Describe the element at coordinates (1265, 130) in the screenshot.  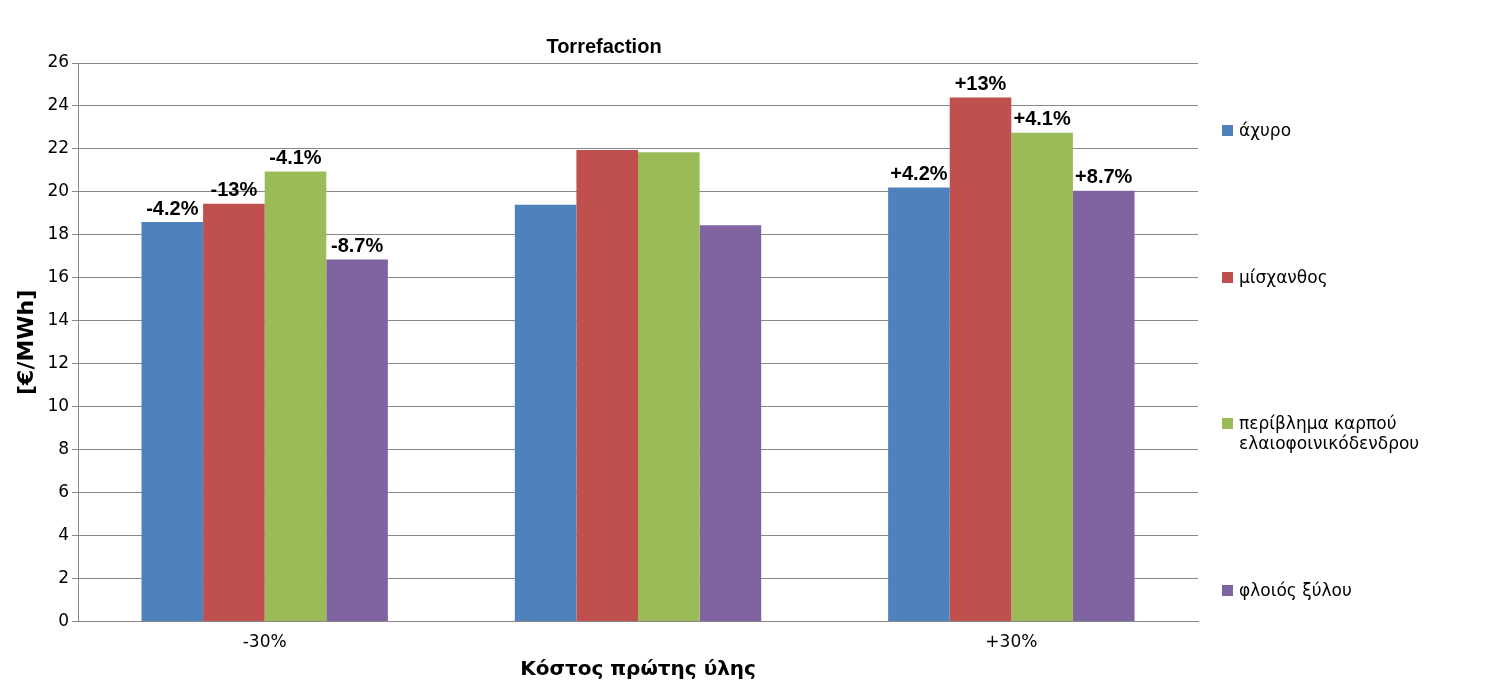
I see `legend-label: άχυρο` at that location.